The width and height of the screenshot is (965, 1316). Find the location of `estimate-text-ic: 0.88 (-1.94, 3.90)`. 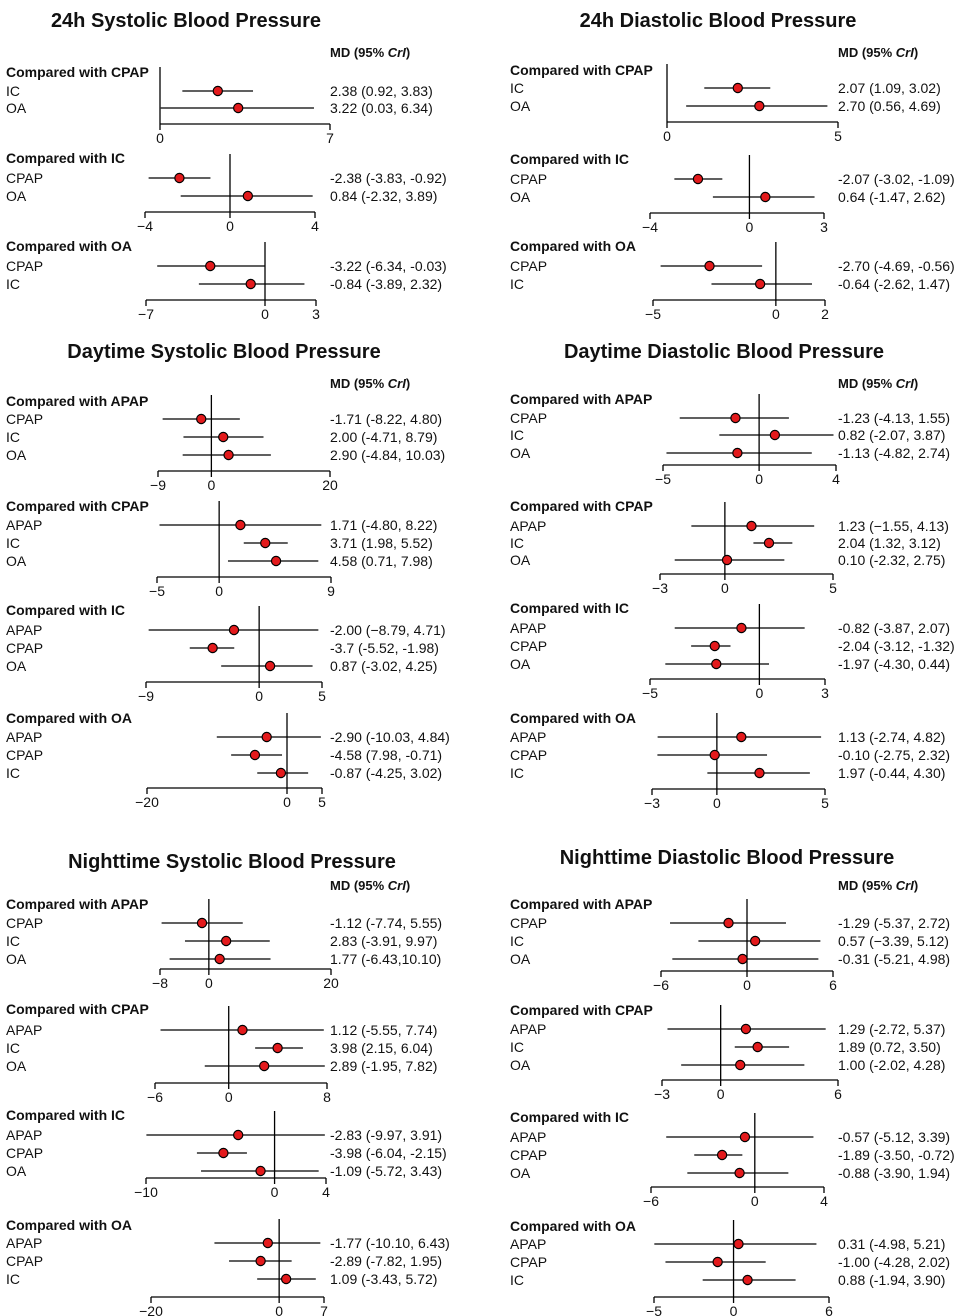

estimate-text-ic: 0.88 (-1.94, 3.90) is located at coordinates (891, 1280).